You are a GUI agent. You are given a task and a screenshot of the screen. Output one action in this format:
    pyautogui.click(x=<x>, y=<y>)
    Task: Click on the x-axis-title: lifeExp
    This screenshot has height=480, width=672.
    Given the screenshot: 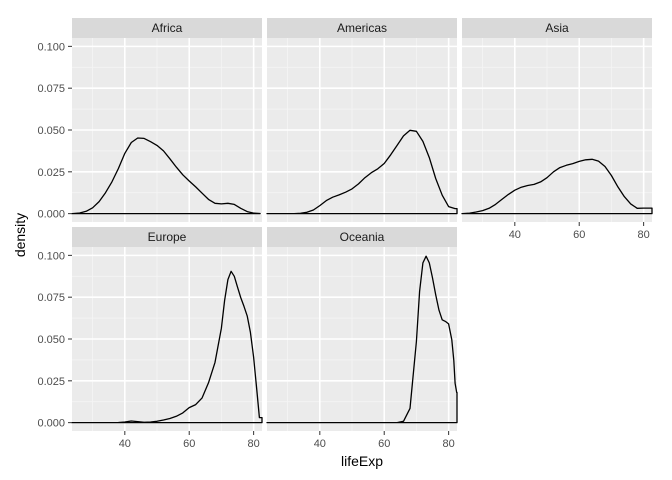 What is the action you would take?
    pyautogui.click(x=362, y=461)
    